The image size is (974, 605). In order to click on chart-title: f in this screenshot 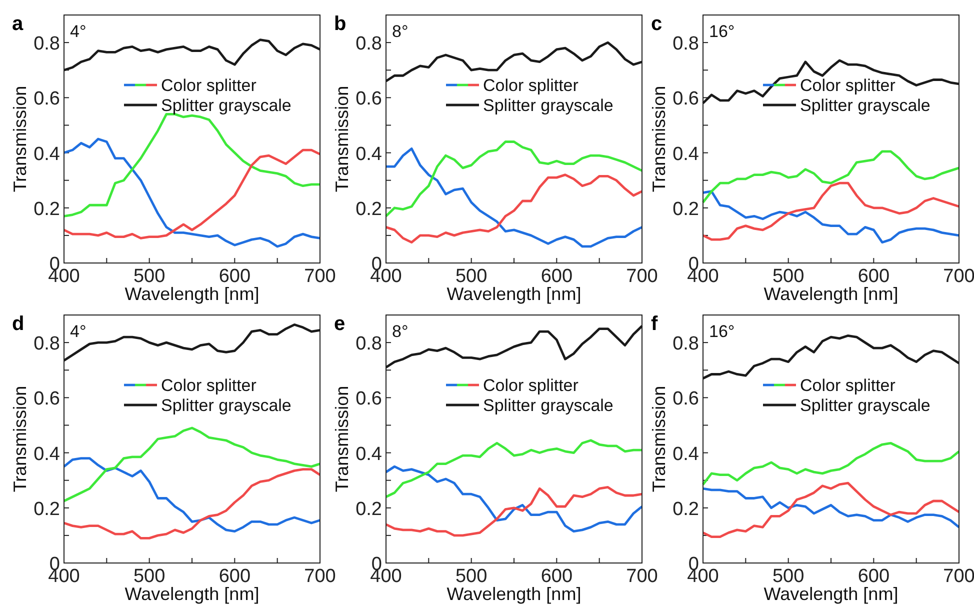, I will do `click(654, 324)`.